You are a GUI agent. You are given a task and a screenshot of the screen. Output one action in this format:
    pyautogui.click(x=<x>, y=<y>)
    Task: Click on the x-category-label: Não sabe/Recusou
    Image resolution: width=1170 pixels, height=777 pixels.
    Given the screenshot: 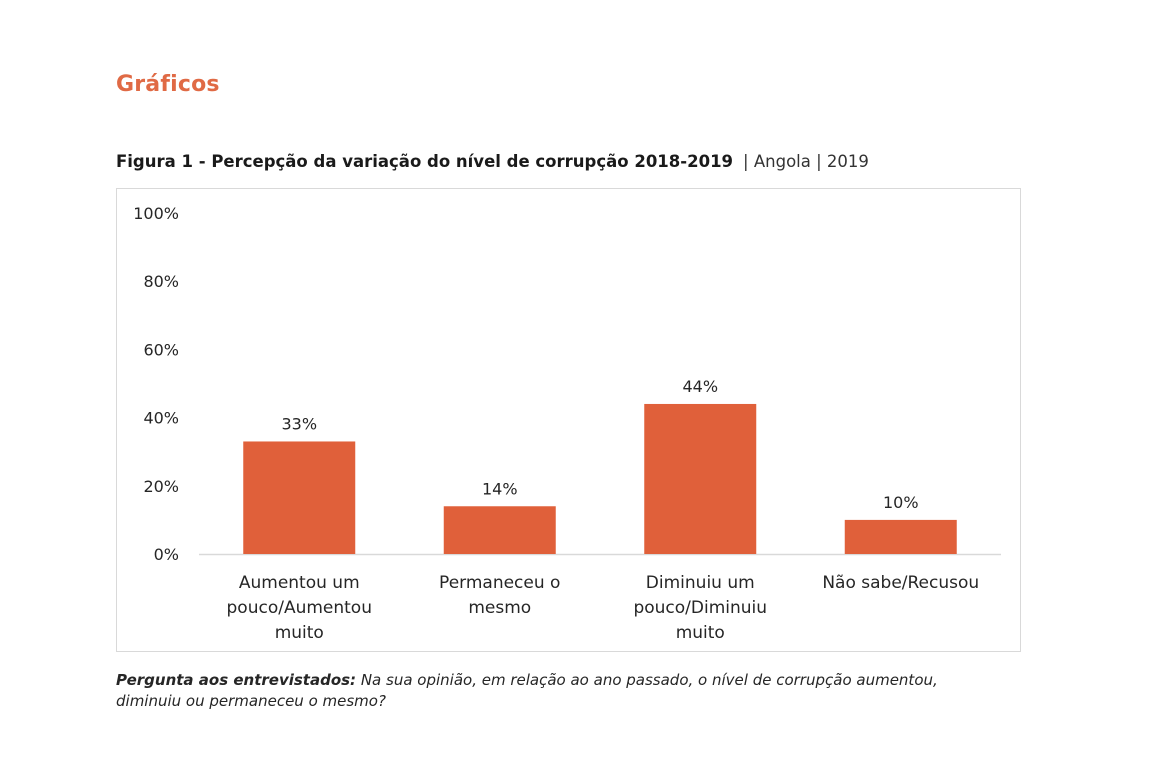 What is the action you would take?
    pyautogui.click(x=900, y=583)
    